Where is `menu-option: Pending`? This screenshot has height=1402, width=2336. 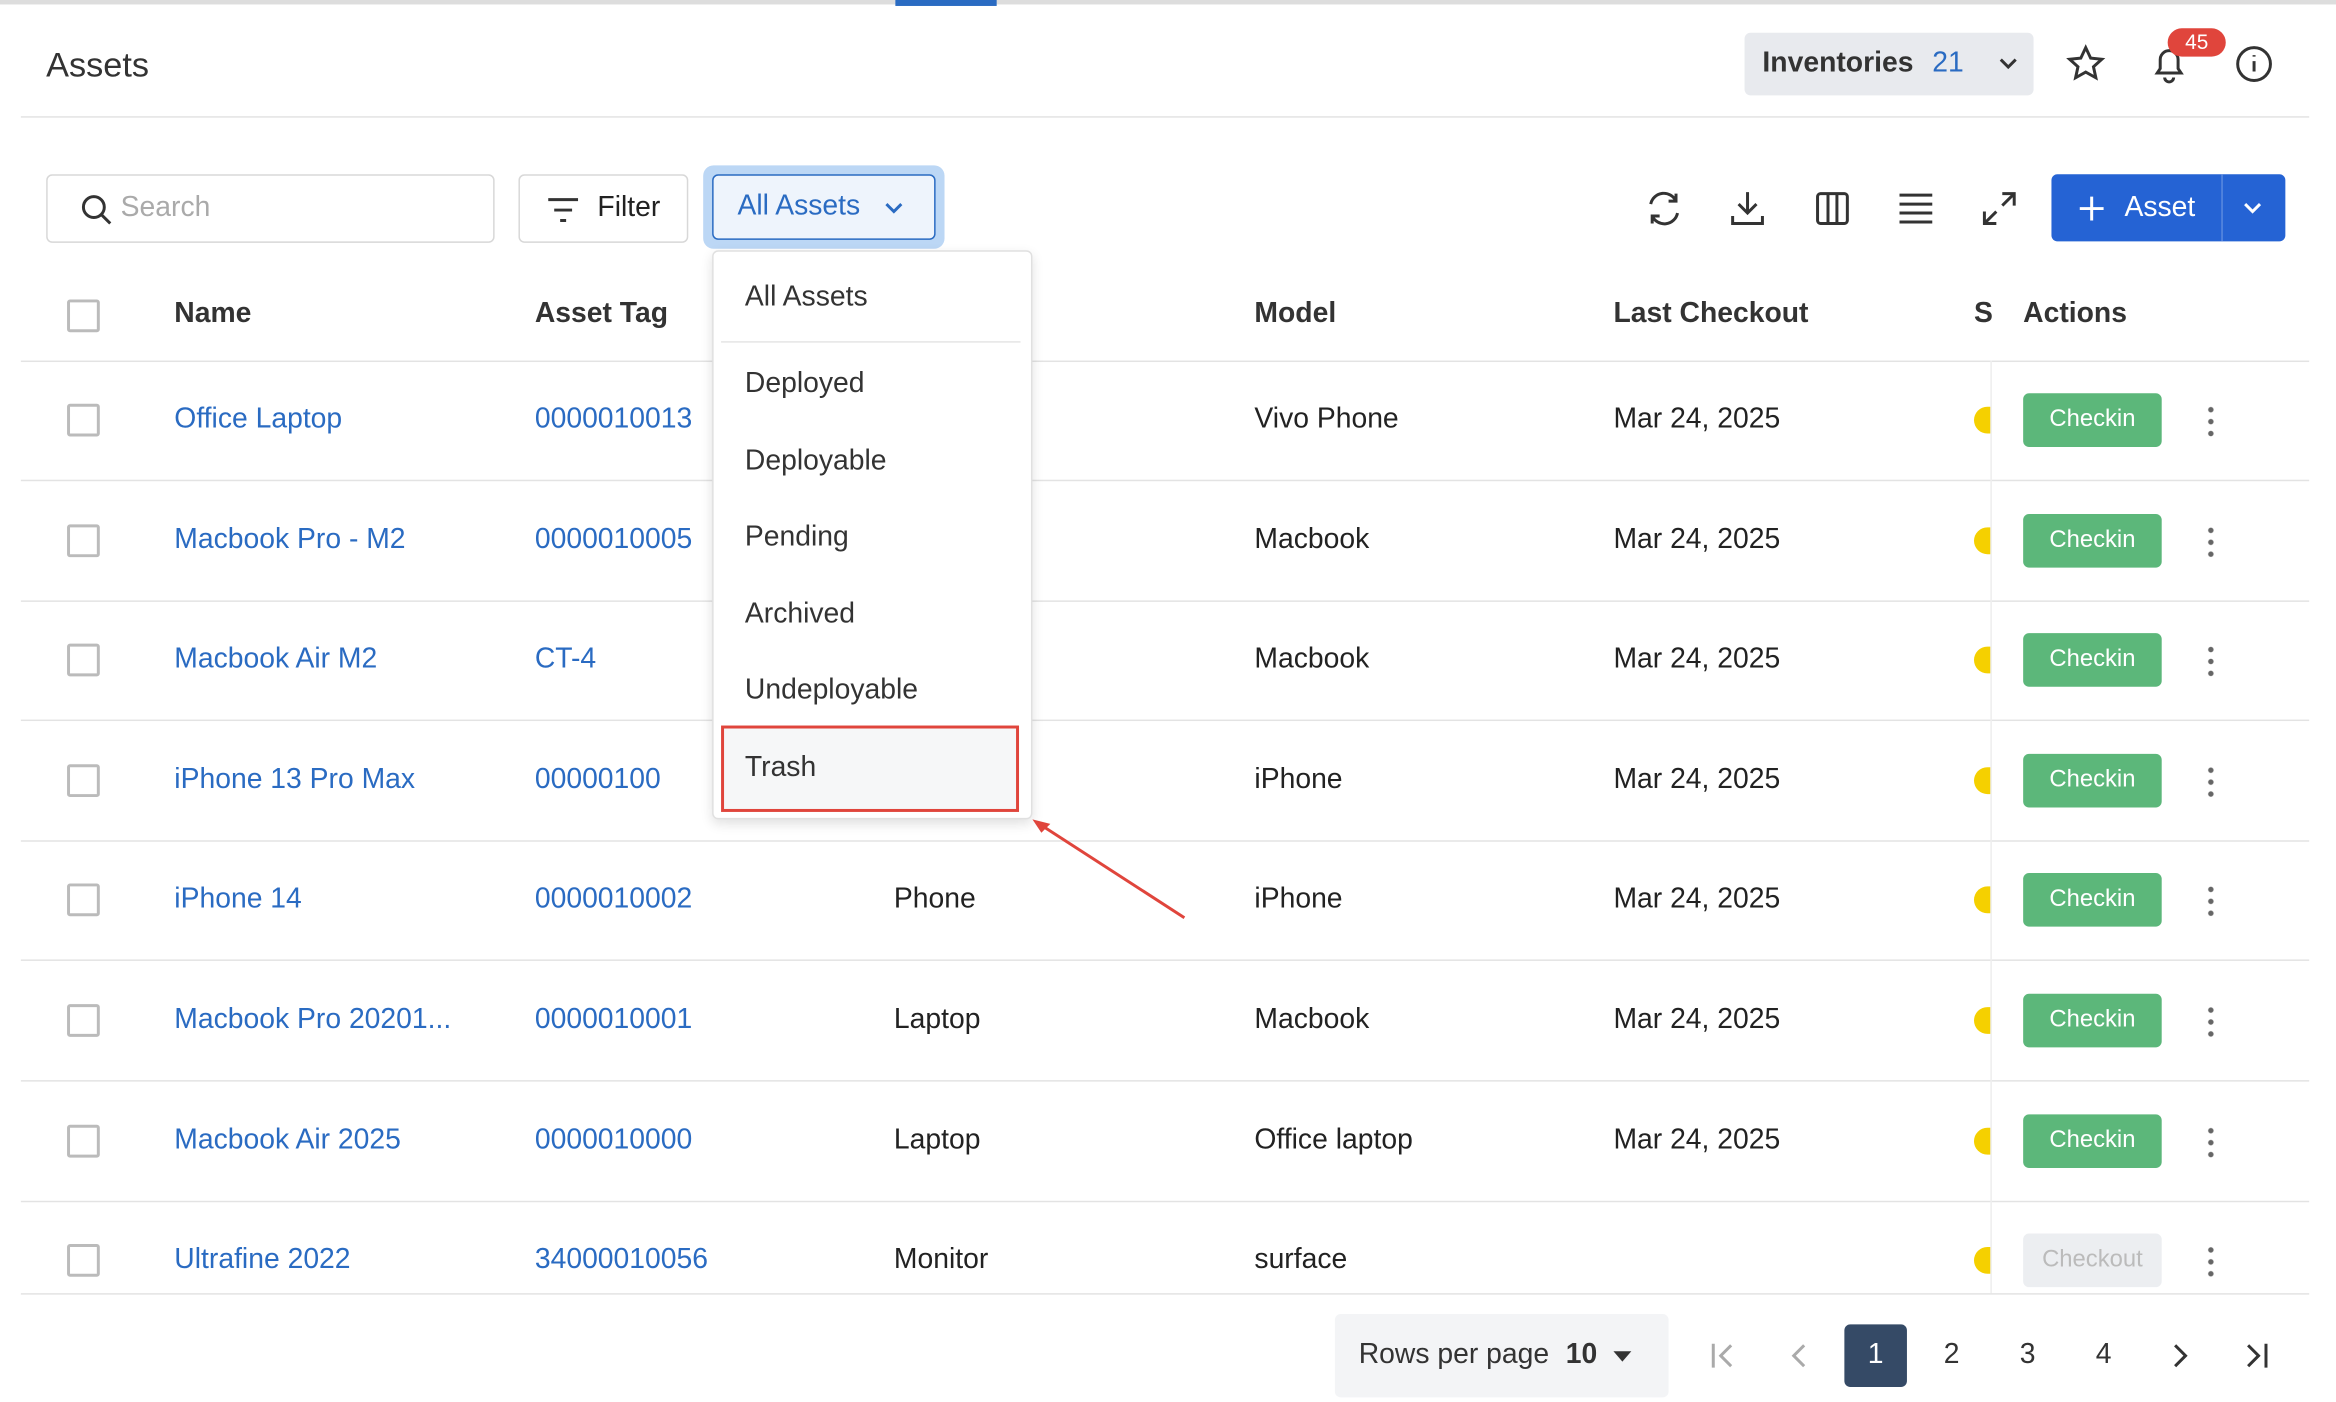
menu-option: Pending is located at coordinates (796, 537).